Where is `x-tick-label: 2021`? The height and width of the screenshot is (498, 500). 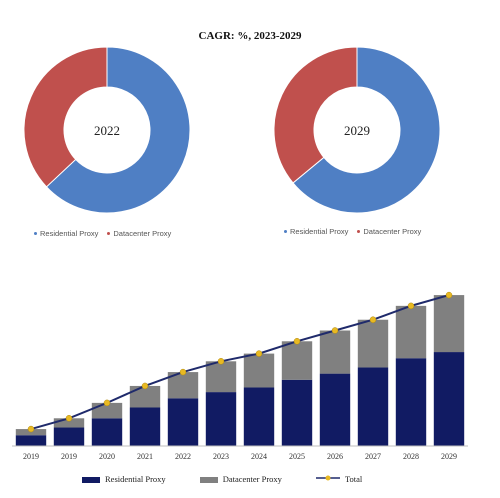
x-tick-label: 2021 is located at coordinates (145, 456).